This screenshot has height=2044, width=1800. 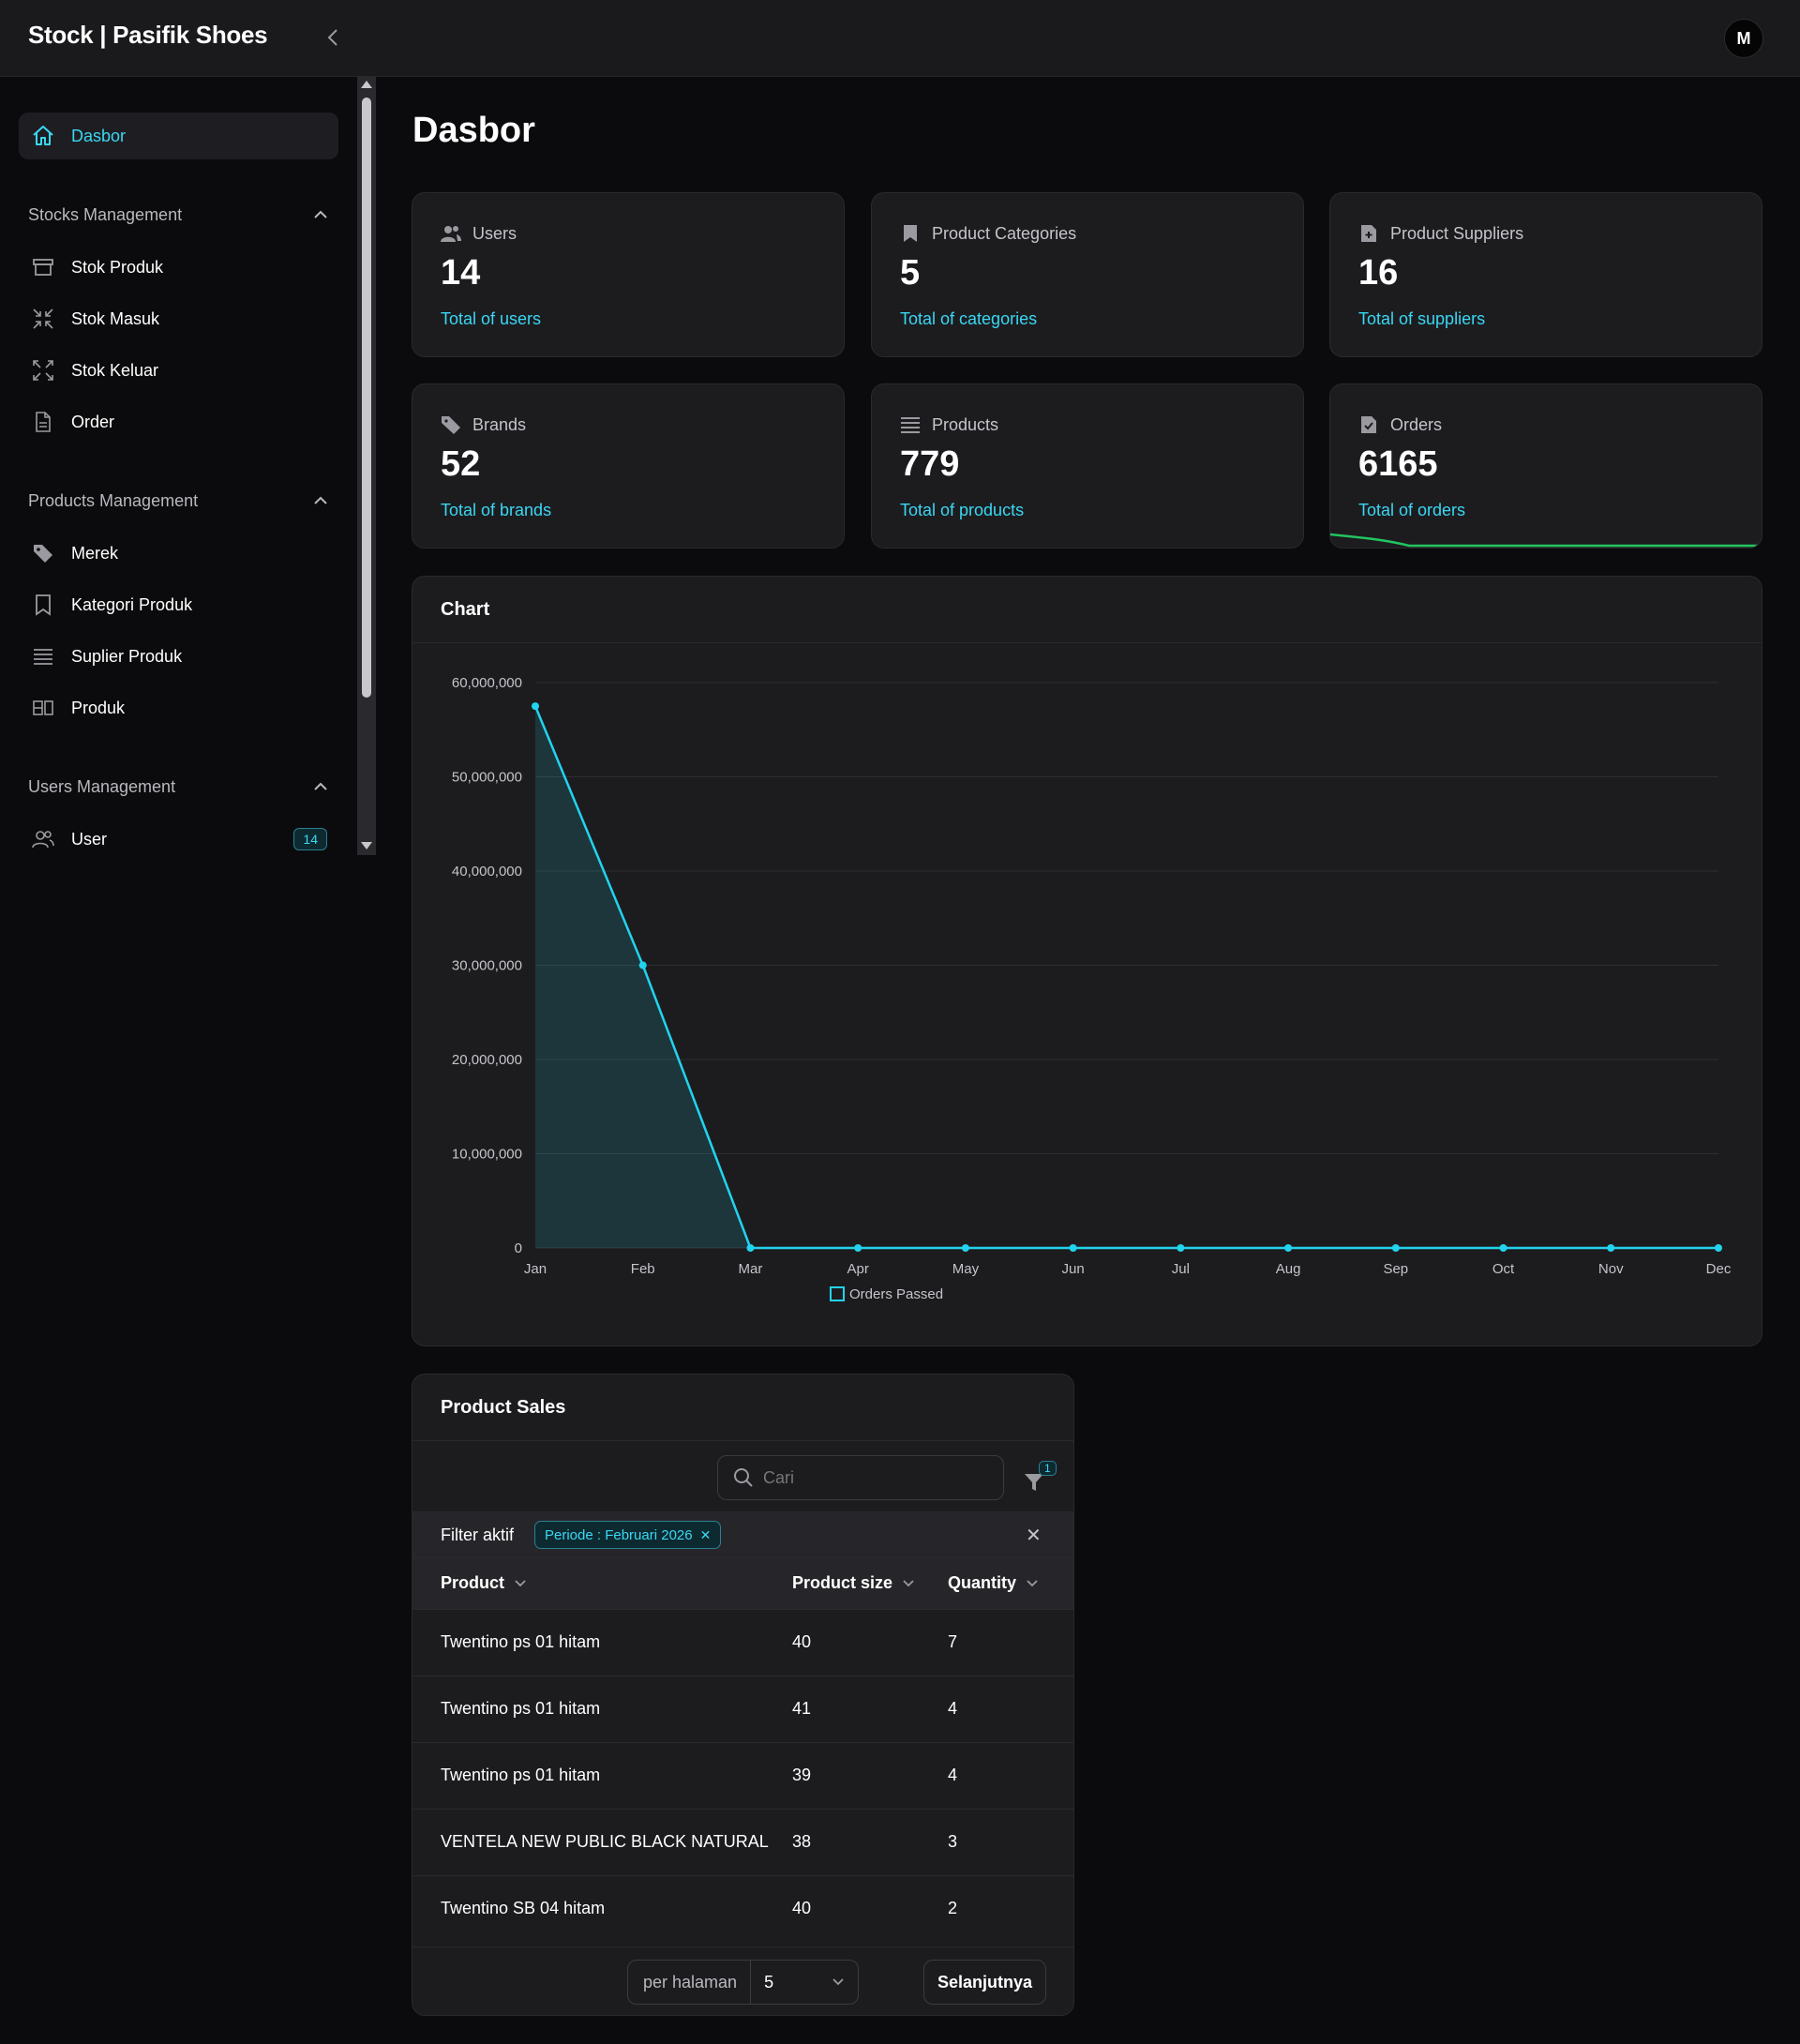 I want to click on stat-card-suppliers: Product Suppliers 16 Total of suppliers, so click(x=1545, y=274).